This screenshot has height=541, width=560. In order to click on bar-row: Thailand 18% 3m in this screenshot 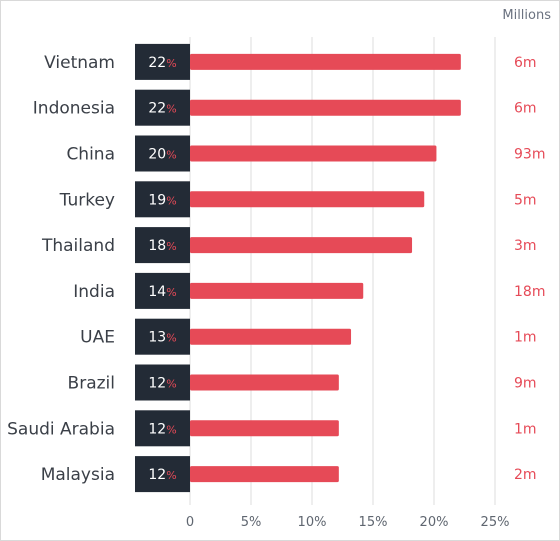, I will do `click(289, 245)`.